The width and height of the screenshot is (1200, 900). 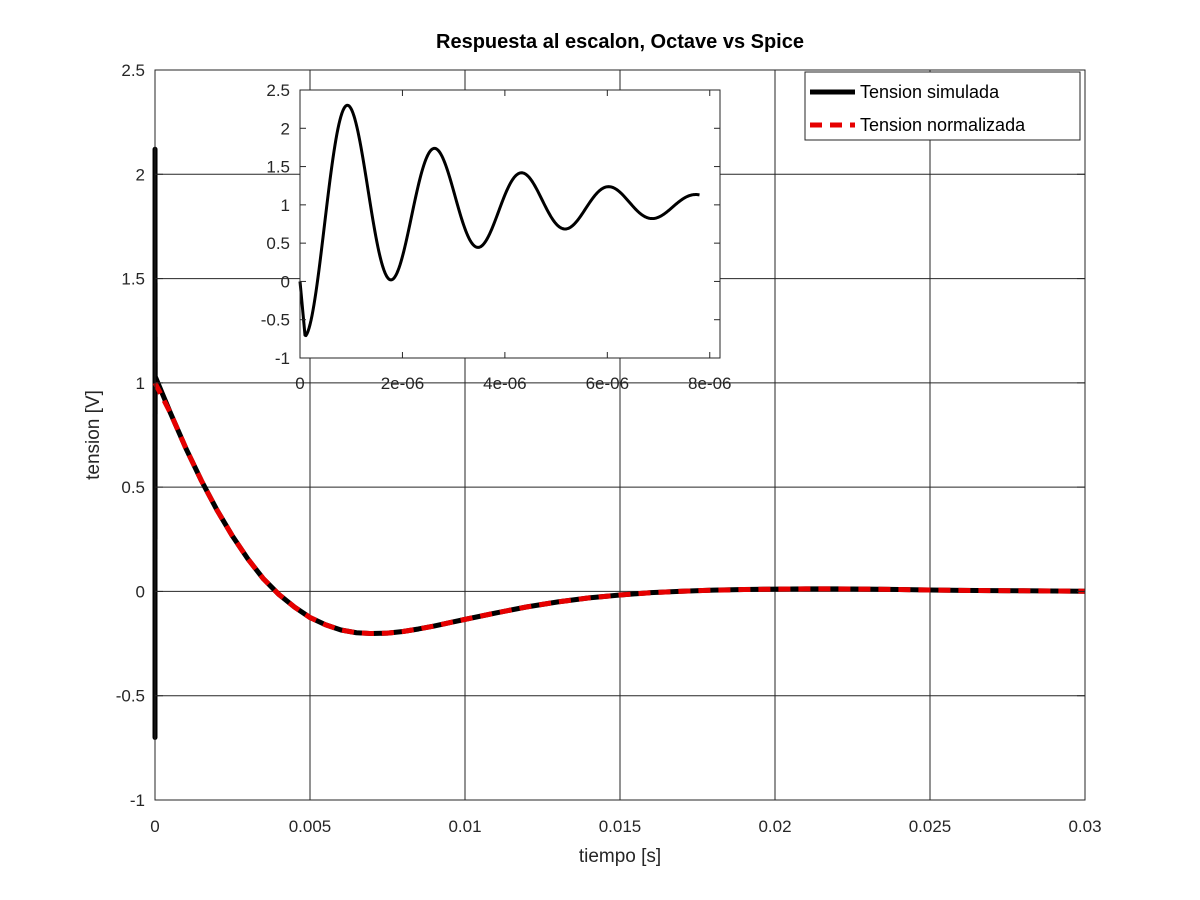 What do you see at coordinates (943, 125) in the screenshot?
I see `legend-label-tension-normalizada: Tension normalizada` at bounding box center [943, 125].